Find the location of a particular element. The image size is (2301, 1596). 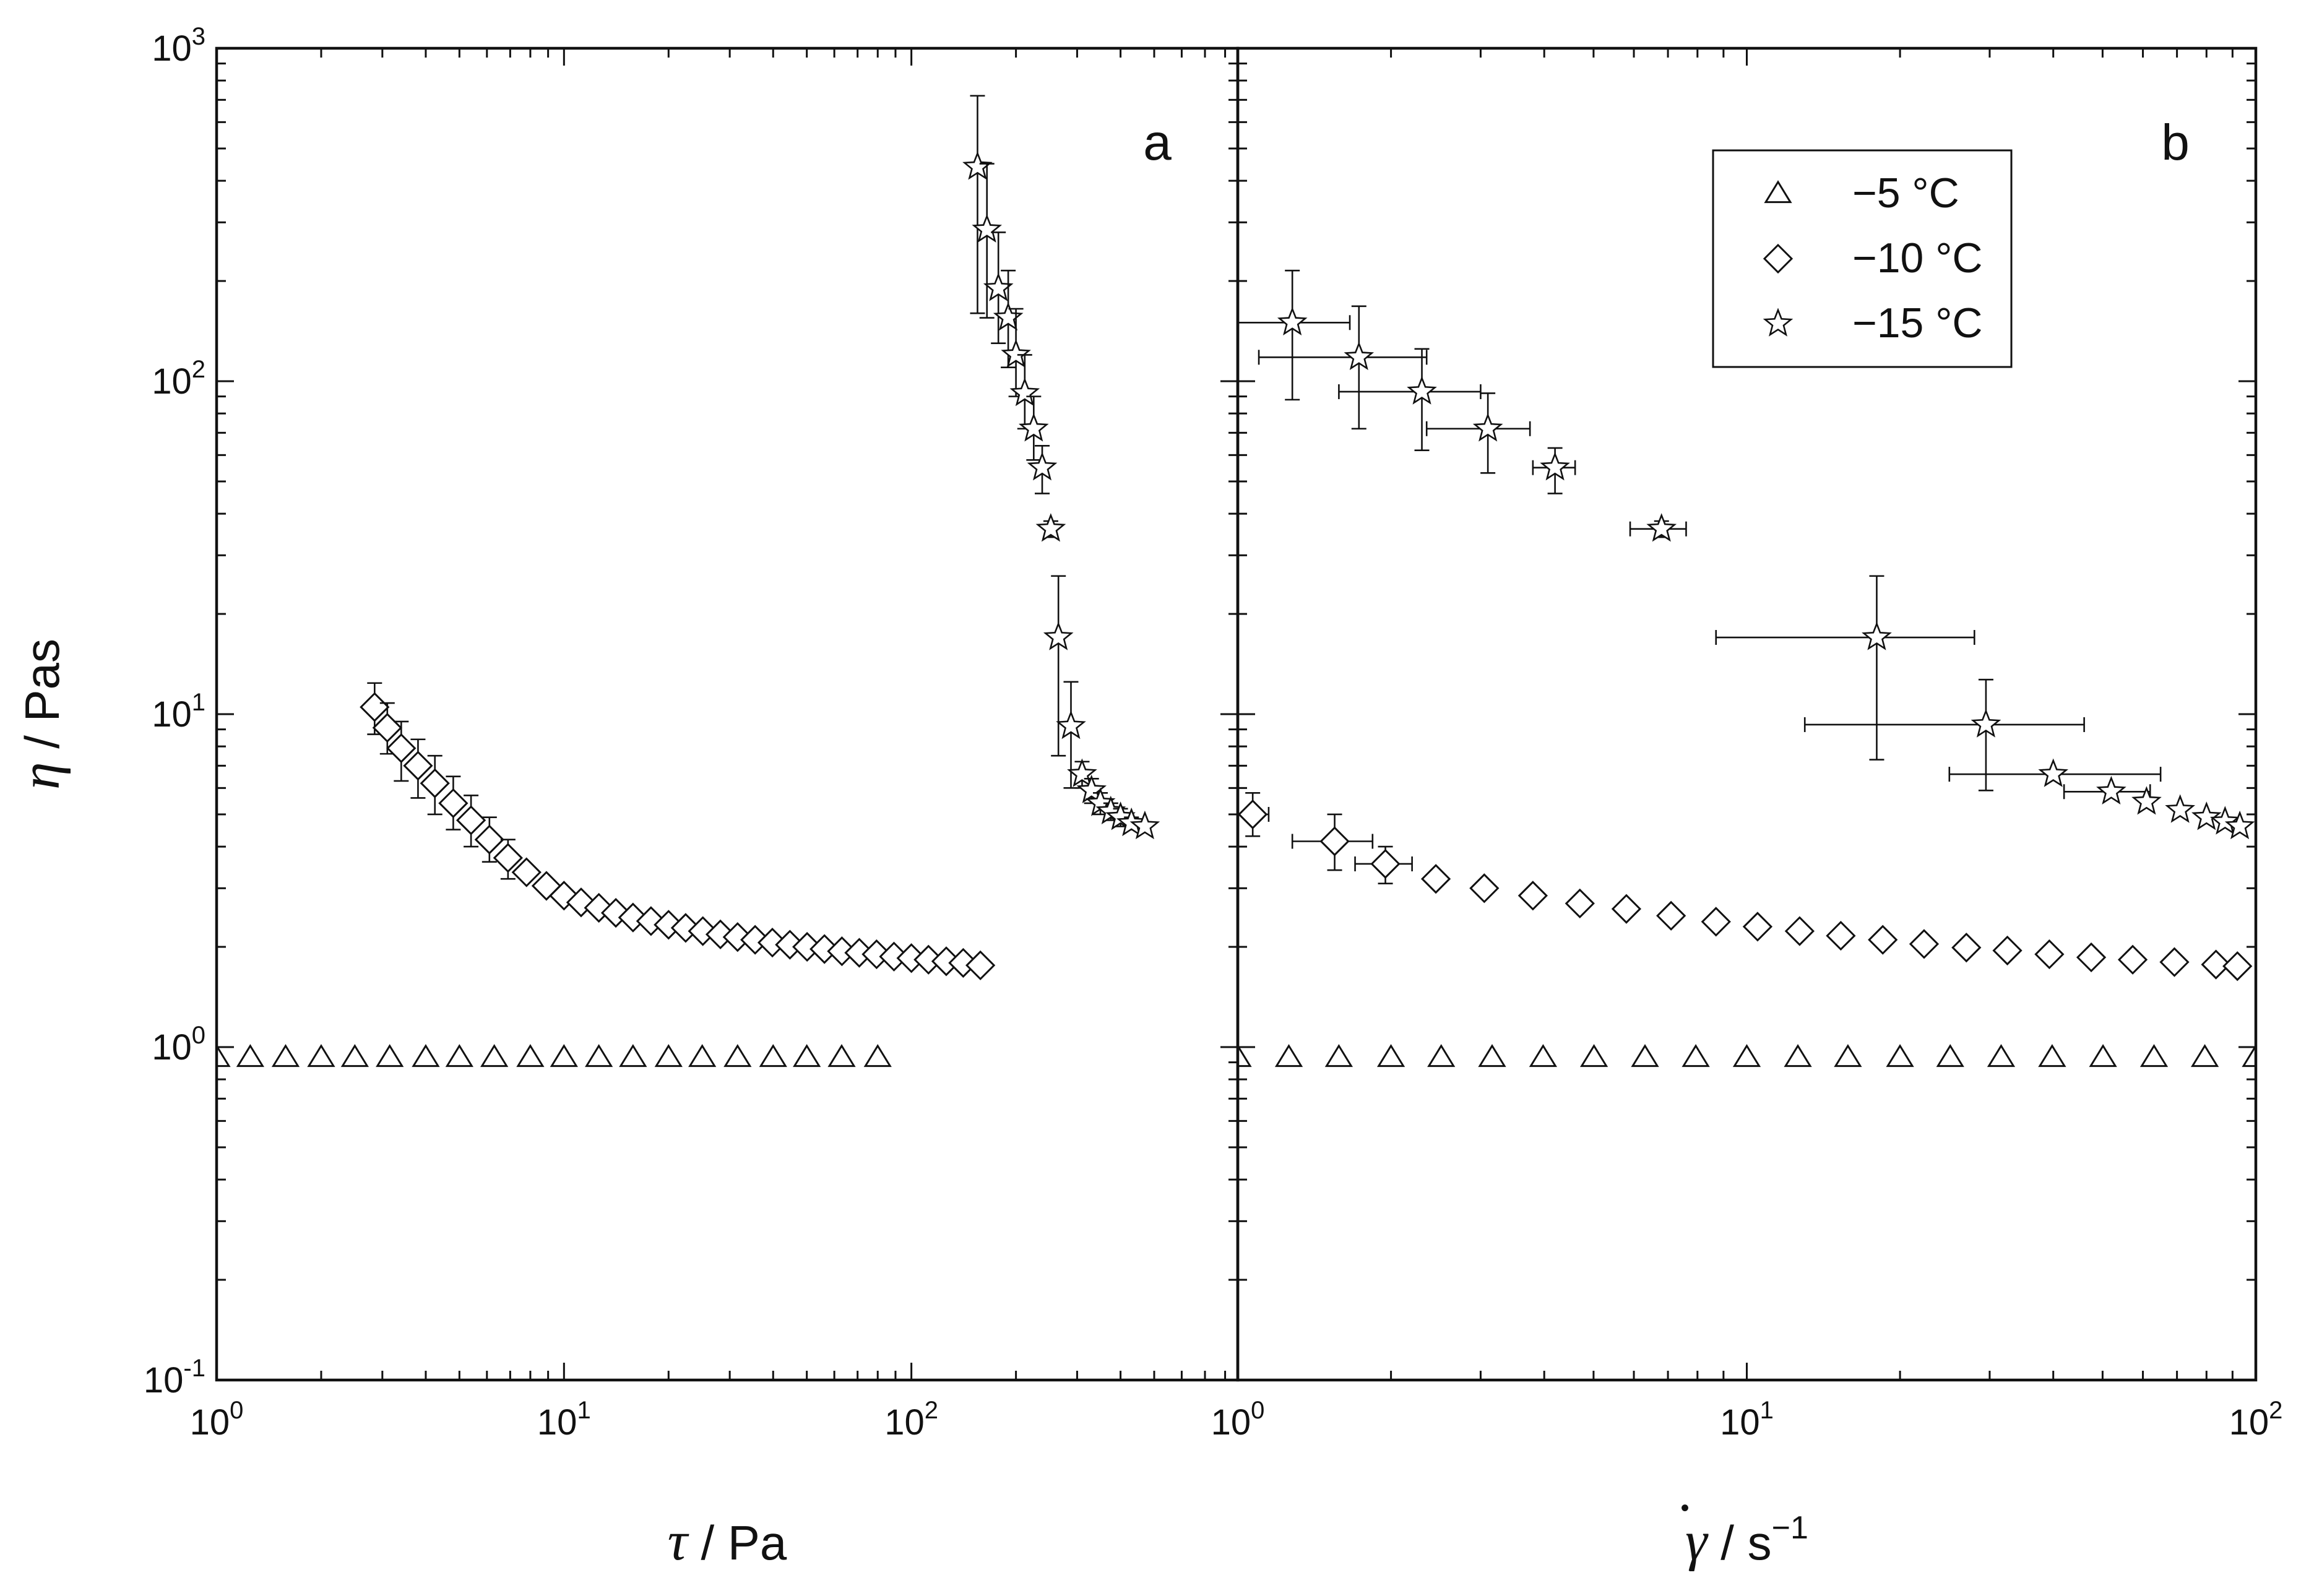

series-star is located at coordinates (1061, 467).